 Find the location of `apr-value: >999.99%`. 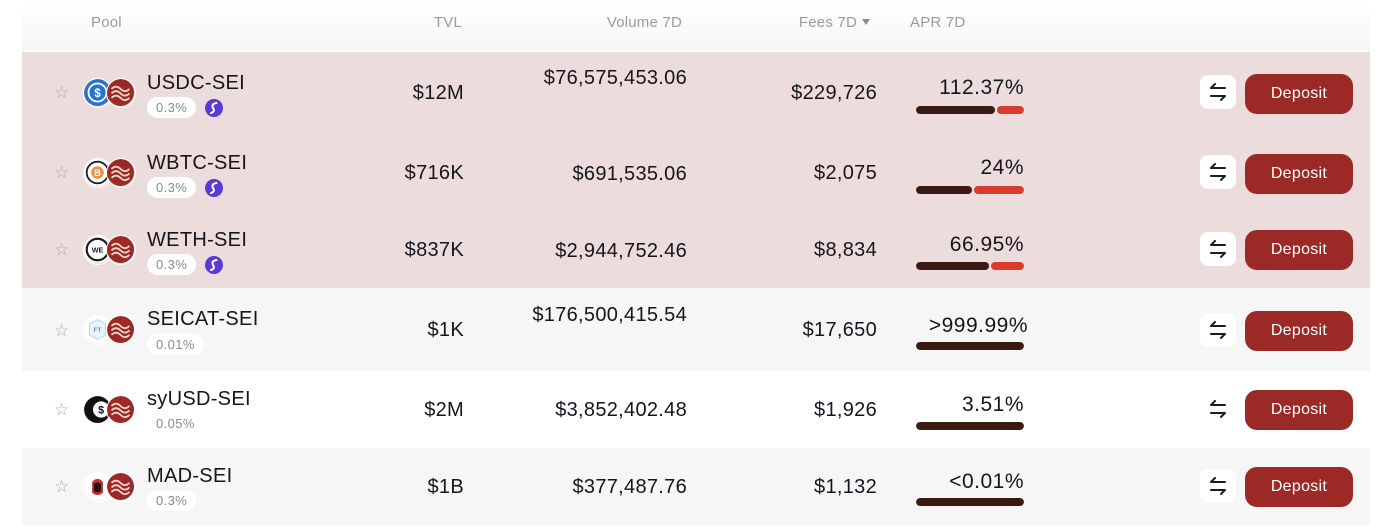

apr-value: >999.99% is located at coordinates (978, 325).